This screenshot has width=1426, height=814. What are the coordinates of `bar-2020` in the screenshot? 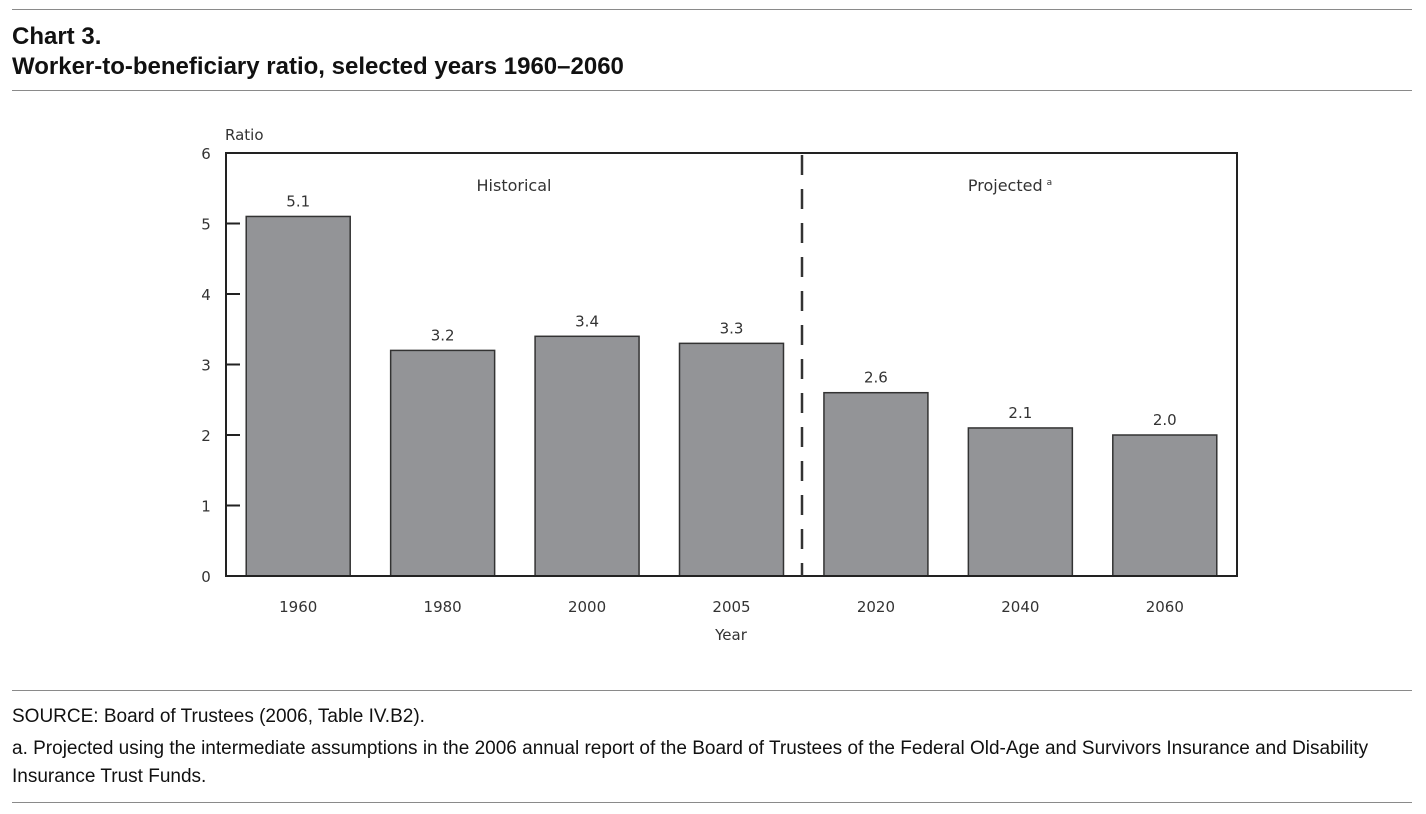 It's located at (876, 484).